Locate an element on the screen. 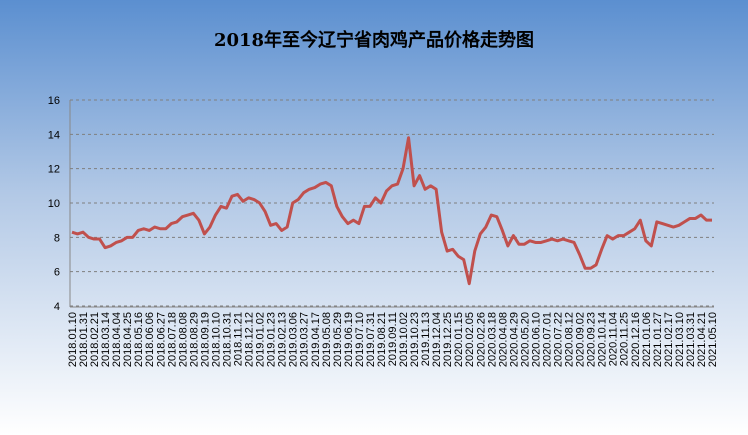  x-tick-label: 2019.01.23 is located at coordinates (272, 339).